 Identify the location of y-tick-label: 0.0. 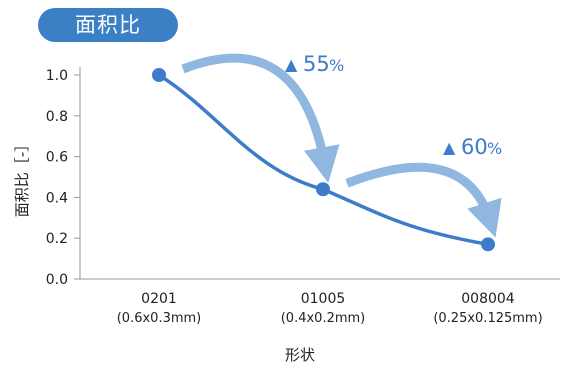
(57, 280).